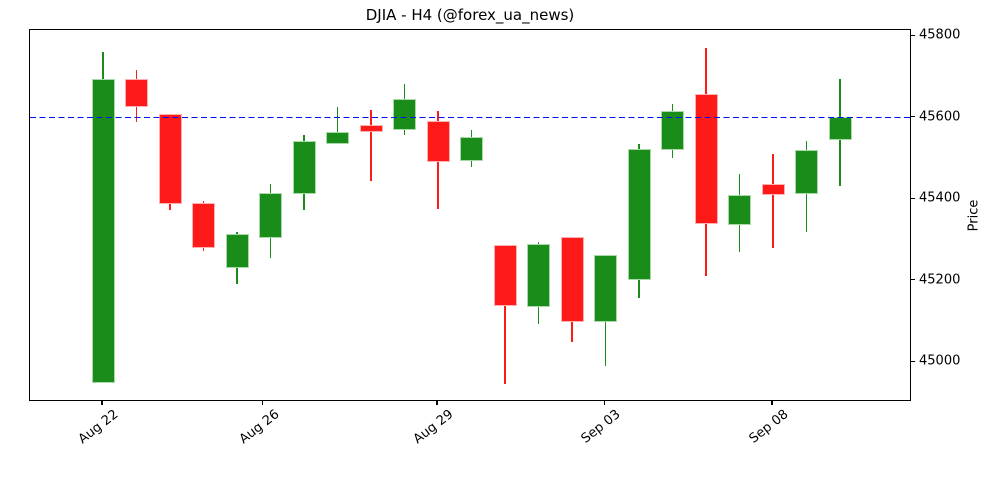 This screenshot has width=1000, height=500. I want to click on y-tick-label: 45200, so click(940, 280).